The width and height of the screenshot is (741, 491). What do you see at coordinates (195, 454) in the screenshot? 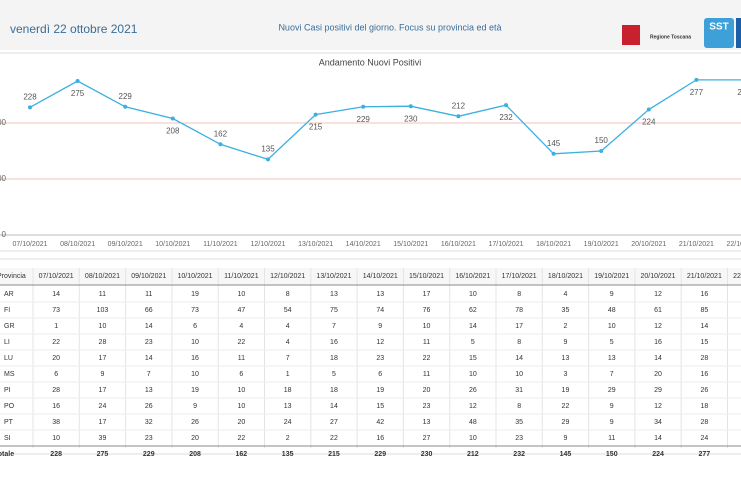
I see `cell: 208` at bounding box center [195, 454].